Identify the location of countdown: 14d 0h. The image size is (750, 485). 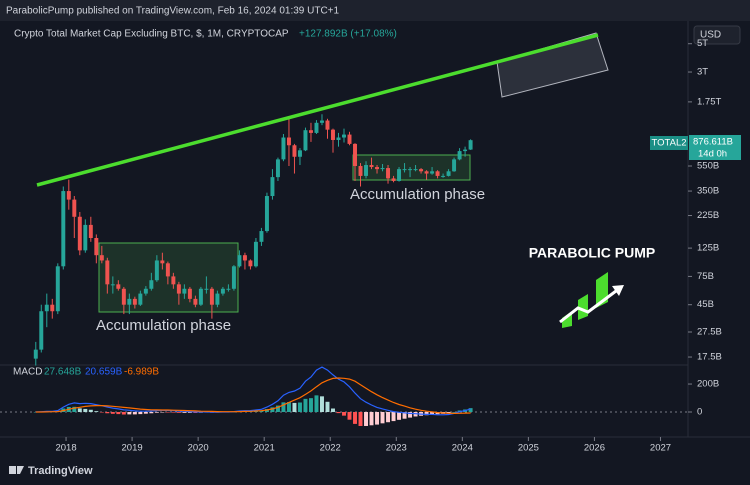
(712, 154).